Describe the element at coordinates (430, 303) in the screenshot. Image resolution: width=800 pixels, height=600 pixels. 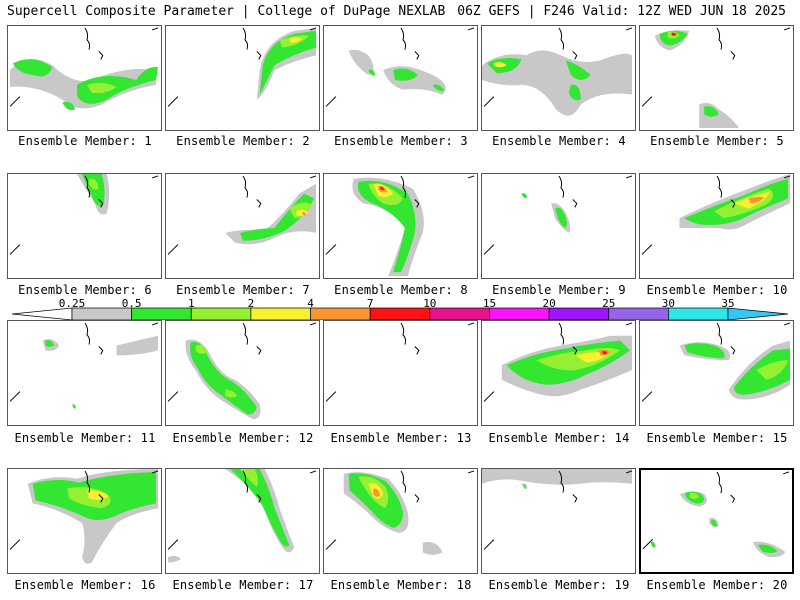
I see `colorbar-tick-label: 10` at that location.